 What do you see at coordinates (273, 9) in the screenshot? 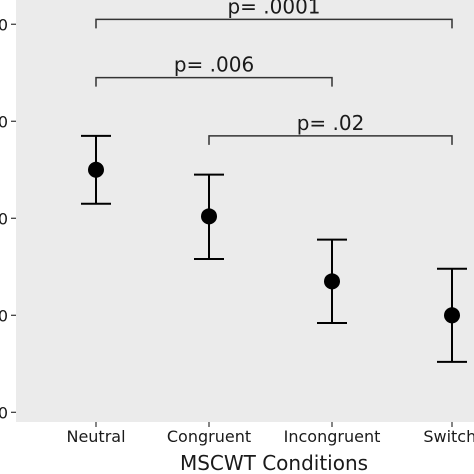
I see `p-value-label: p= .0001` at bounding box center [273, 9].